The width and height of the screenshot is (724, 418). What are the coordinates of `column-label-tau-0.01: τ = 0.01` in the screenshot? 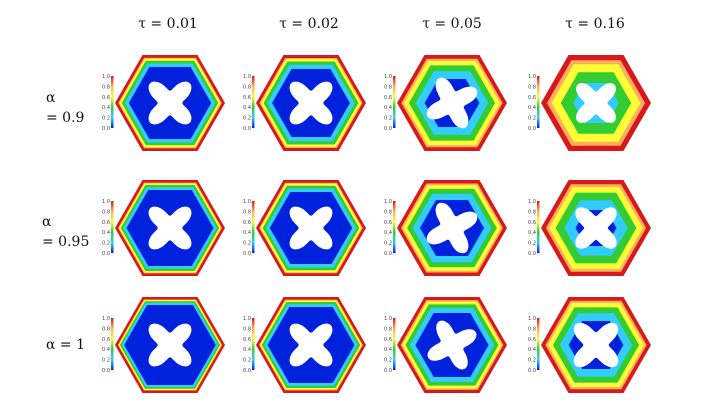 It's located at (168, 24).